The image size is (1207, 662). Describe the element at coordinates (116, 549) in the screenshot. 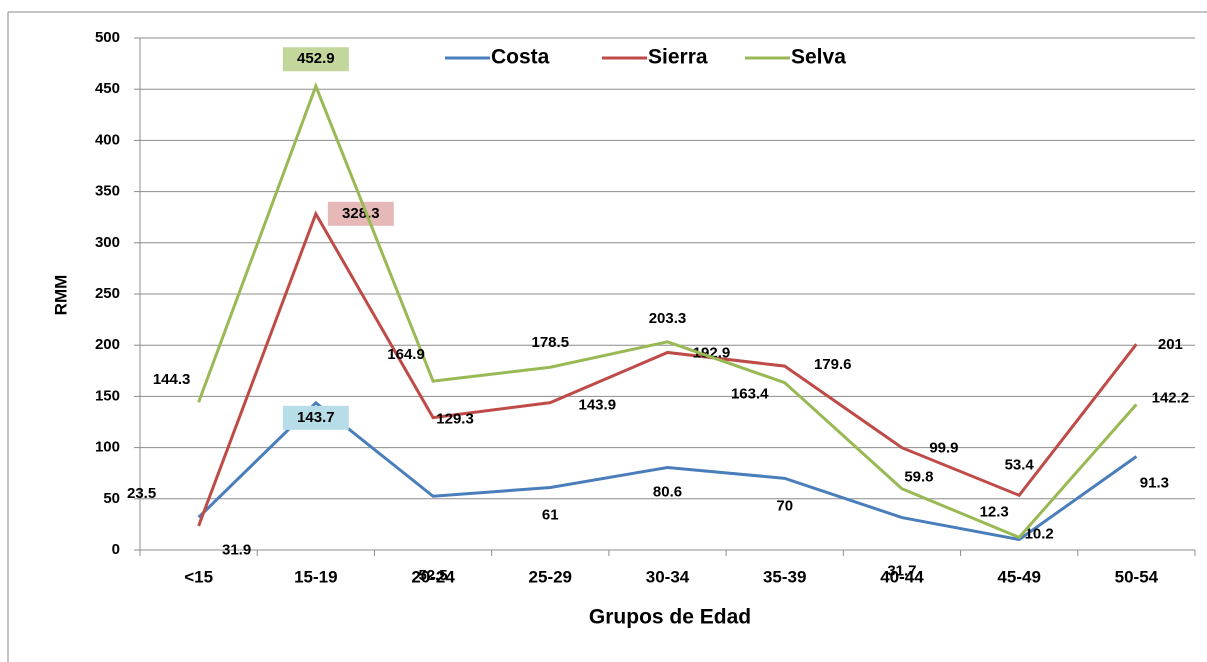

I see `y-tick-label: 0` at that location.